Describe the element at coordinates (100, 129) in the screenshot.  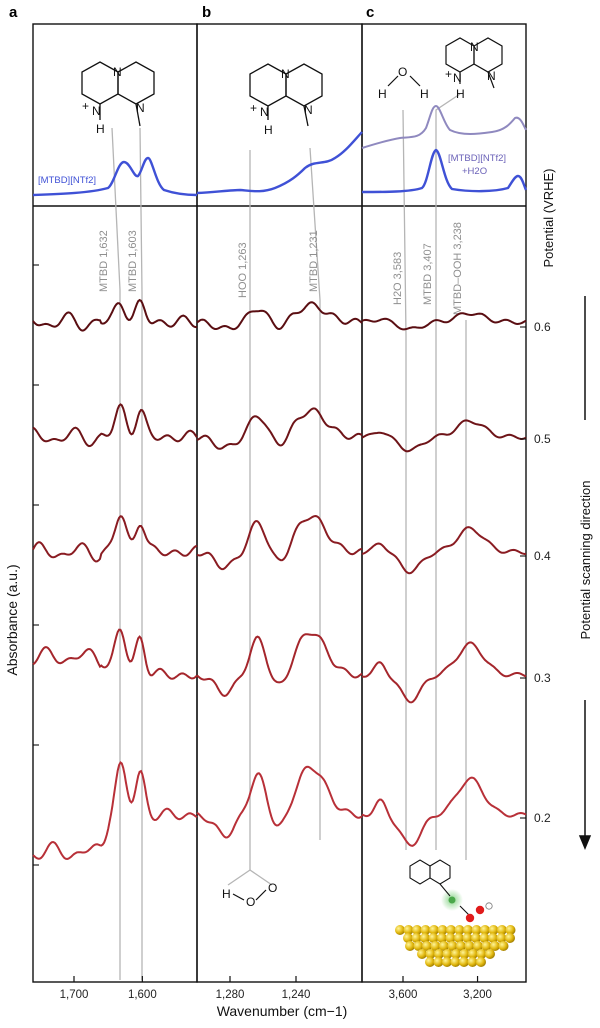
I see `mol-a-atom-h: H` at that location.